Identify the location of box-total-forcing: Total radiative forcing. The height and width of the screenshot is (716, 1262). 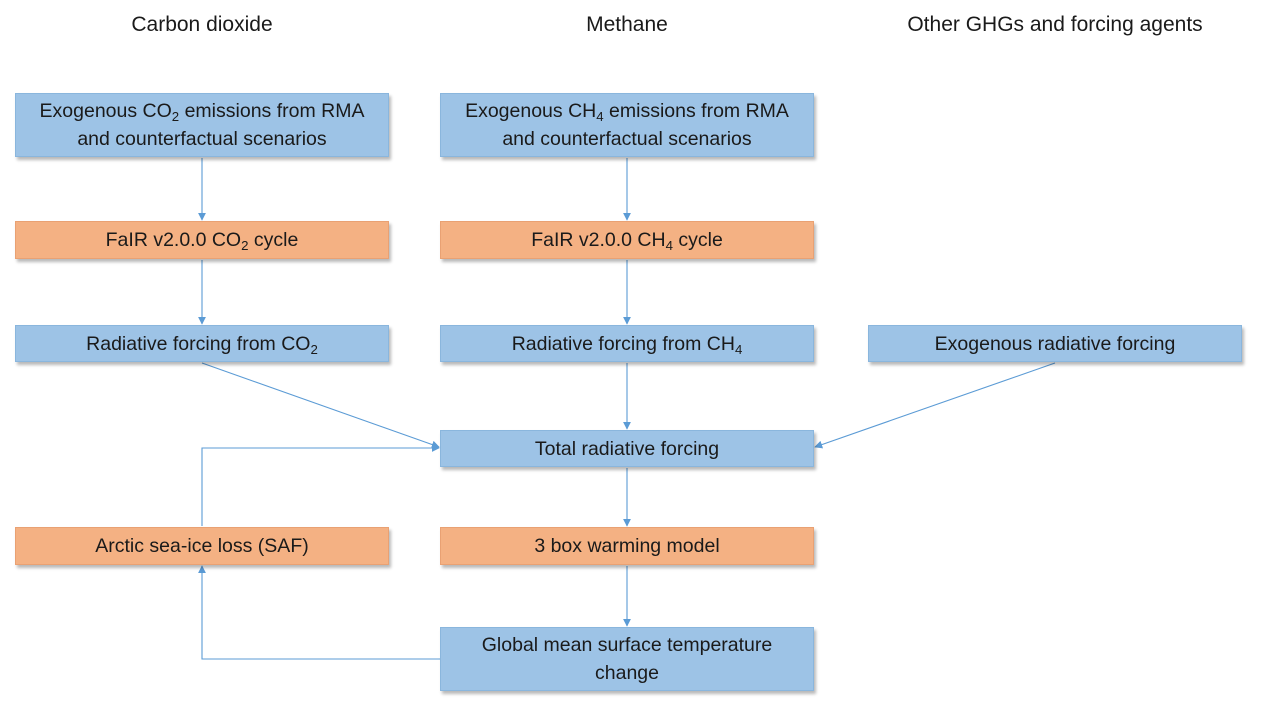
(627, 448).